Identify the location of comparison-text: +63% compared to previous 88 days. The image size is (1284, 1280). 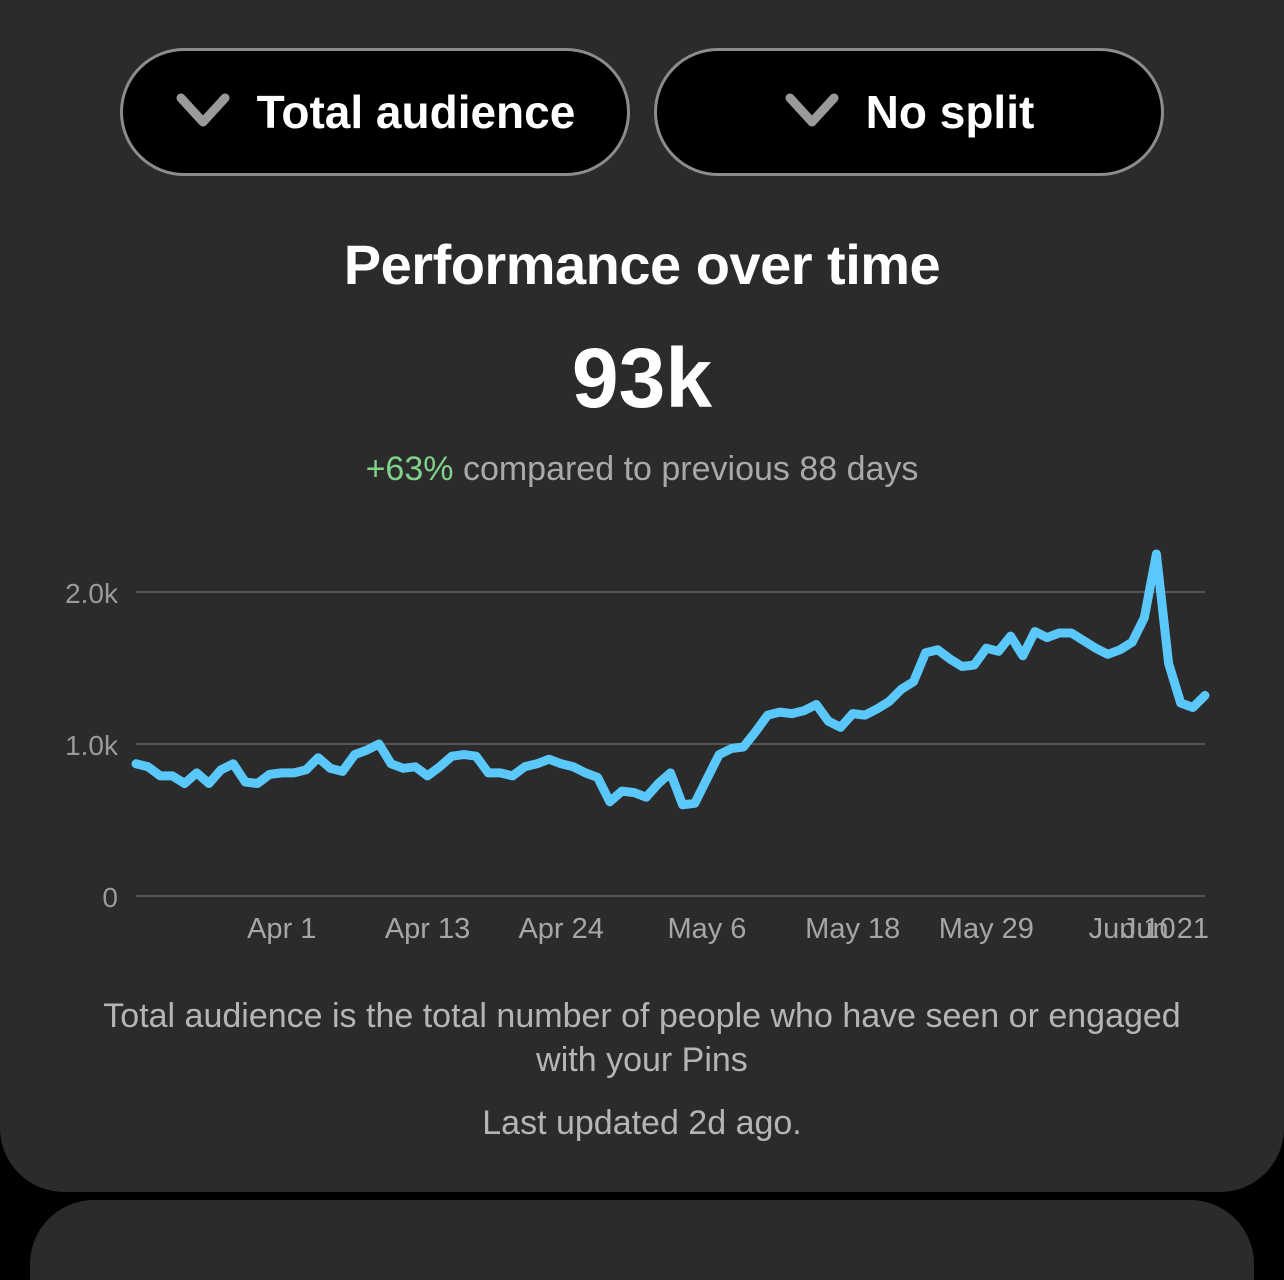
(642, 469).